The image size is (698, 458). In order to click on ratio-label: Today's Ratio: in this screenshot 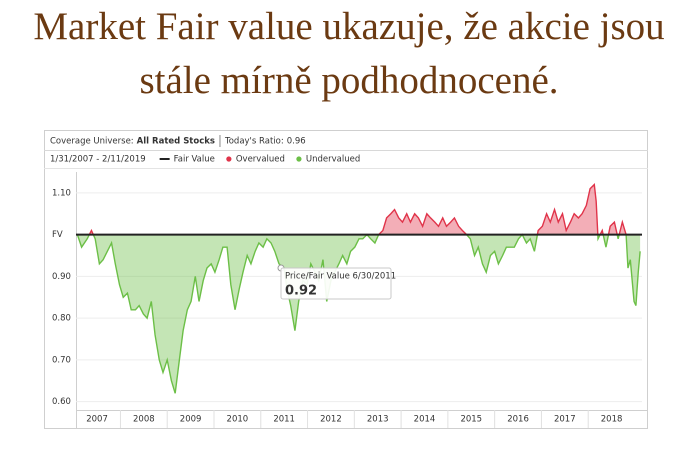, I will do `click(254, 142)`.